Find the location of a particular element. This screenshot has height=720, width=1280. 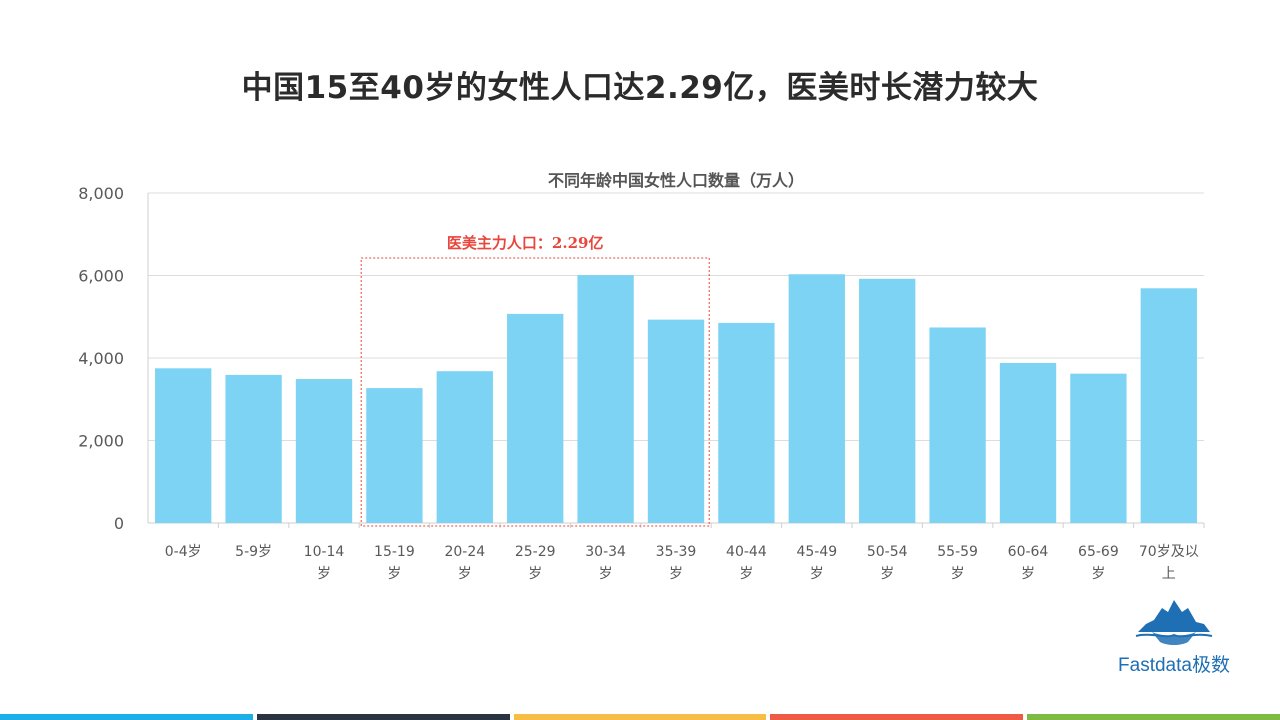

x-tick-label: 60-64 岁 is located at coordinates (1028, 563).